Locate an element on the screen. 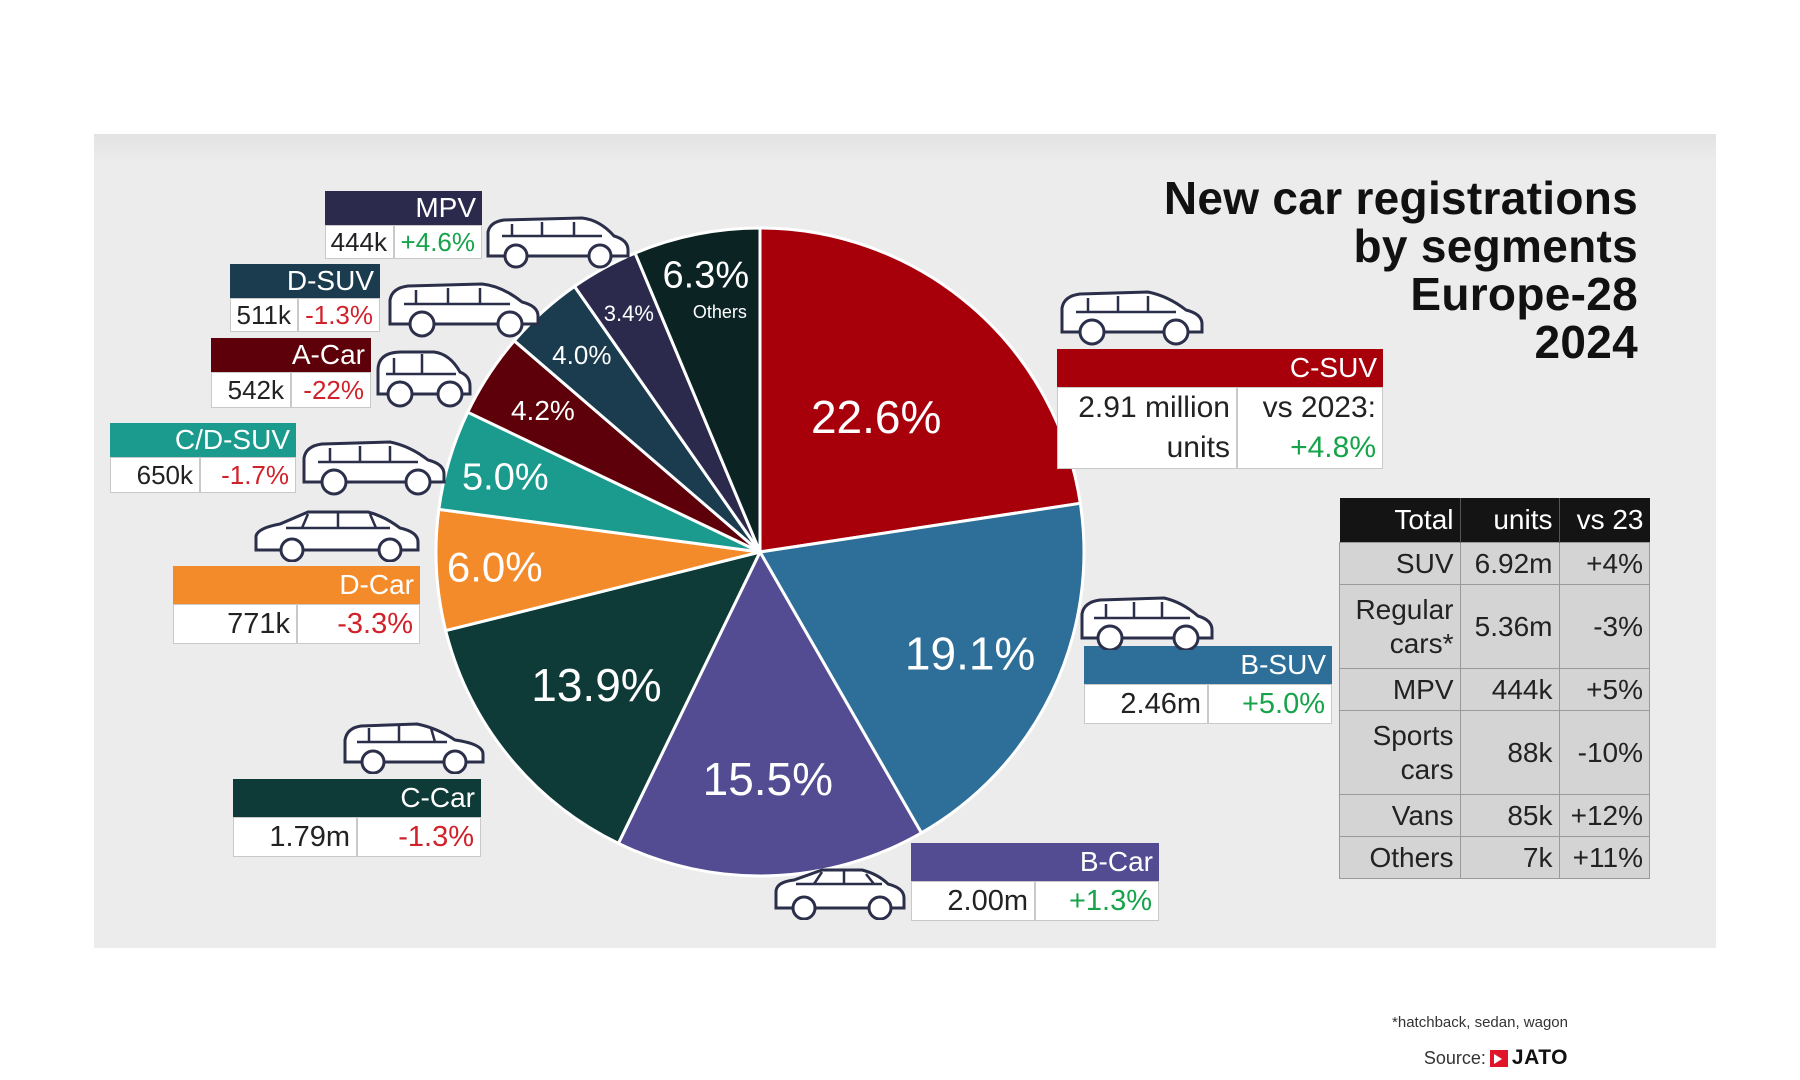  c-suv-segment-label: C-SUV is located at coordinates (1220, 368).